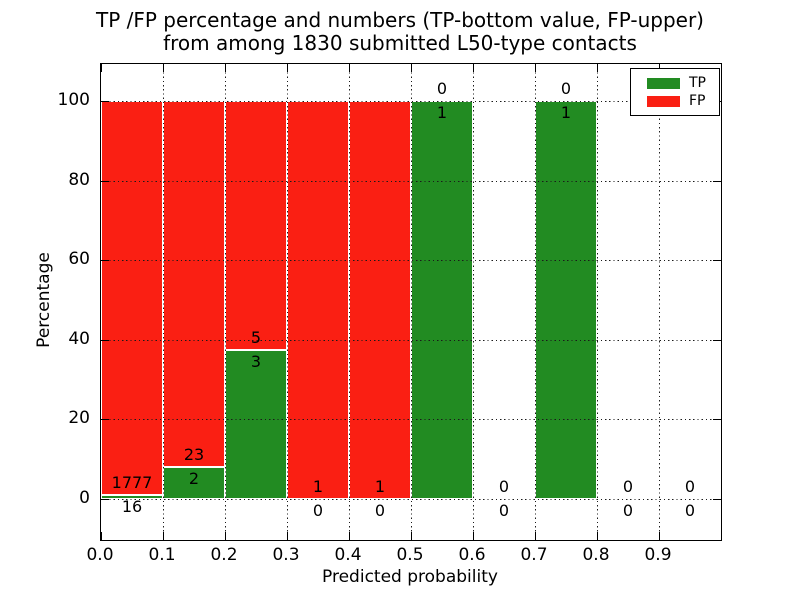  I want to click on x-tick-label: 0.6, so click(472, 555).